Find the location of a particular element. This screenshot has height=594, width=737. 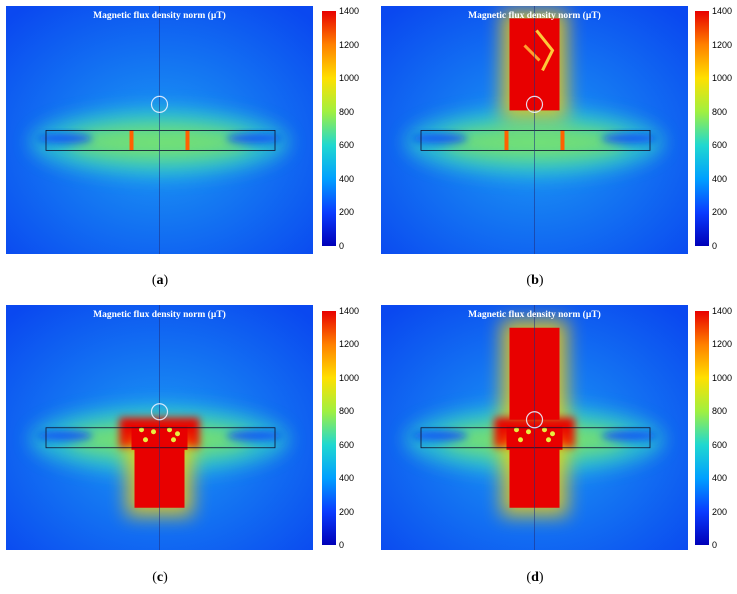

colorbar-c is located at coordinates (329, 428).